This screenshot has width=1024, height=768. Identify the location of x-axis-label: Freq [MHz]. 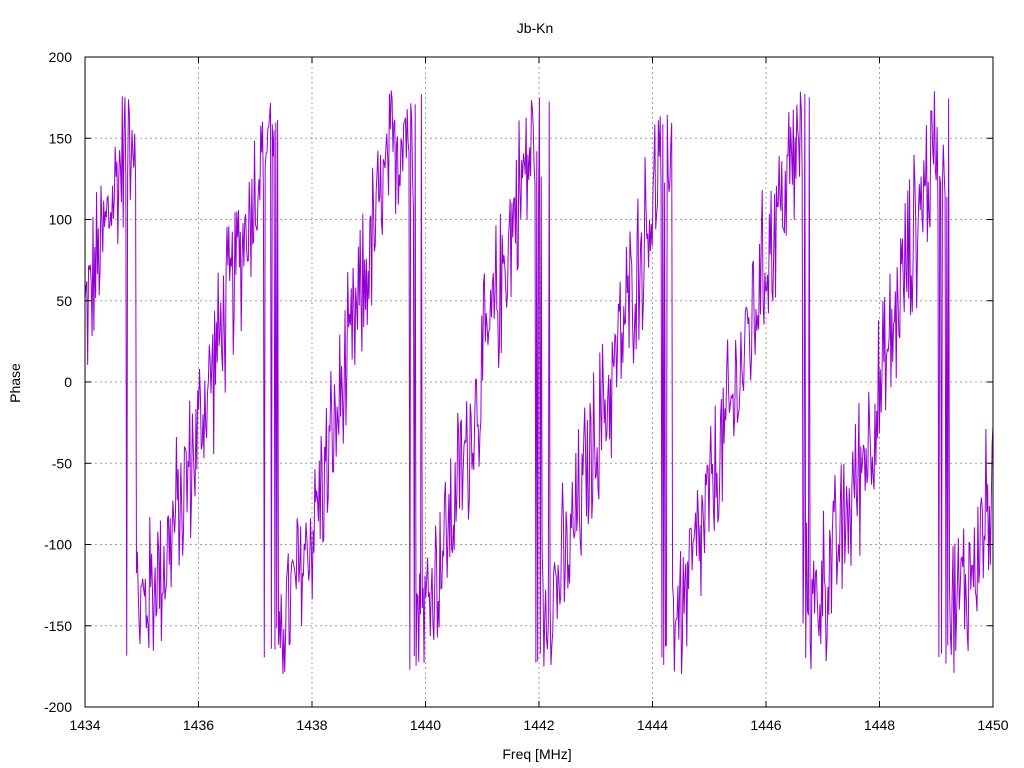
(536, 754).